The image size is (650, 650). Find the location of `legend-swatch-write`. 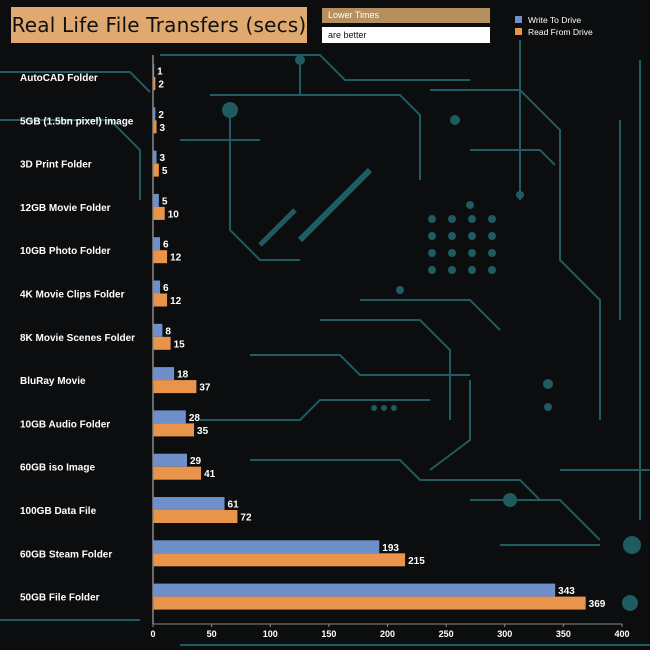

legend-swatch-write is located at coordinates (518, 19).